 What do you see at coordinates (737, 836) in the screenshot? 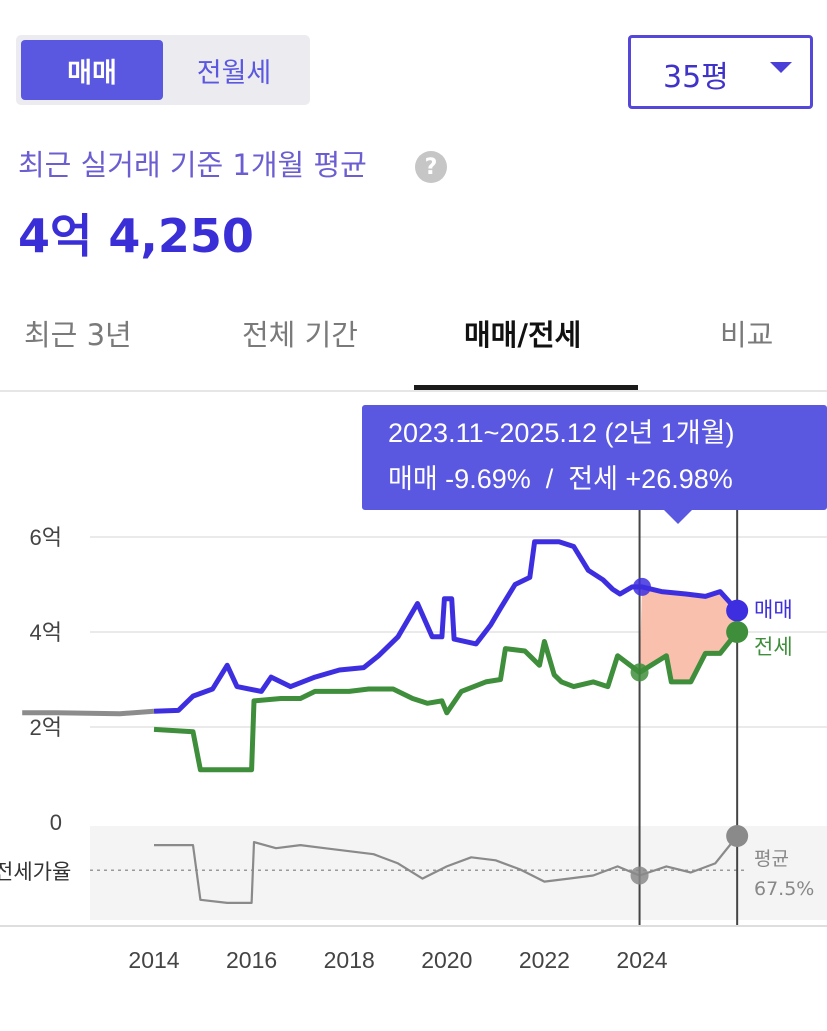
I see `ratio-end-dot` at bounding box center [737, 836].